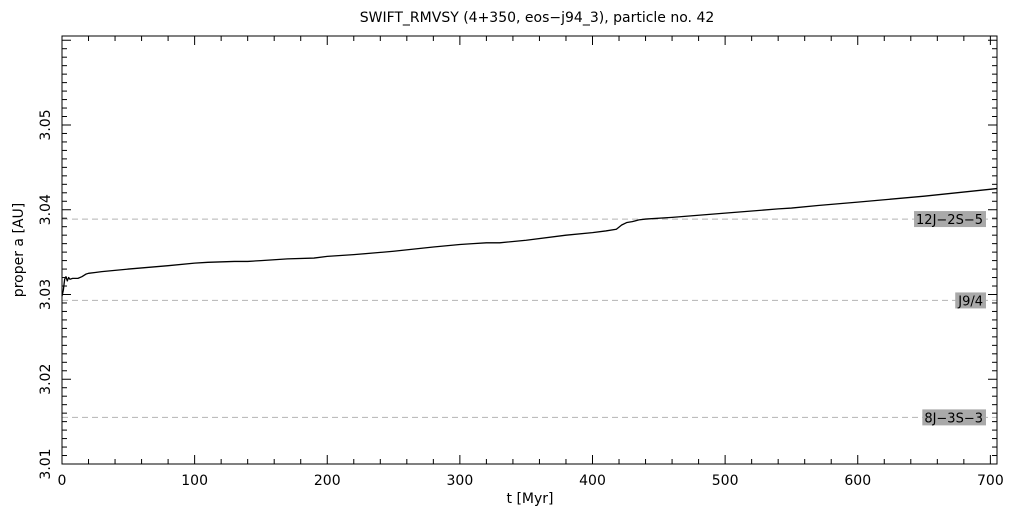  I want to click on resonance-label: 8J−3S−3, so click(953, 418).